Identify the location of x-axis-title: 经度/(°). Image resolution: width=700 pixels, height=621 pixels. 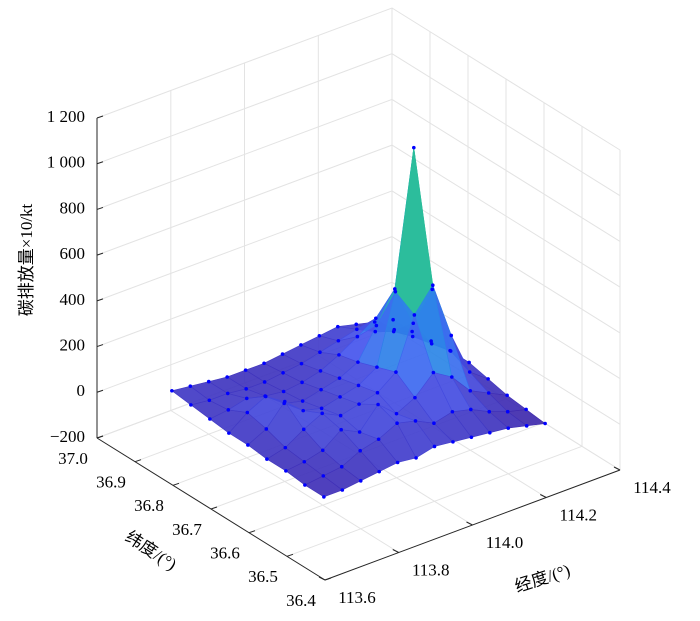
(543, 579).